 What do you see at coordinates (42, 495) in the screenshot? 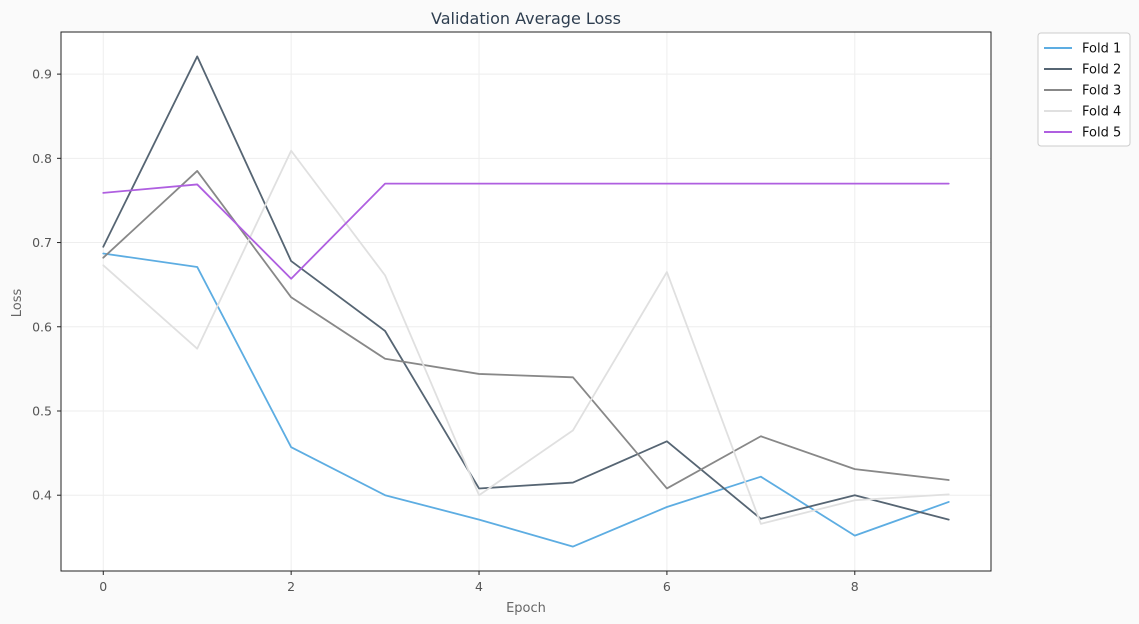
I see `y-tick-label: 0.4` at bounding box center [42, 495].